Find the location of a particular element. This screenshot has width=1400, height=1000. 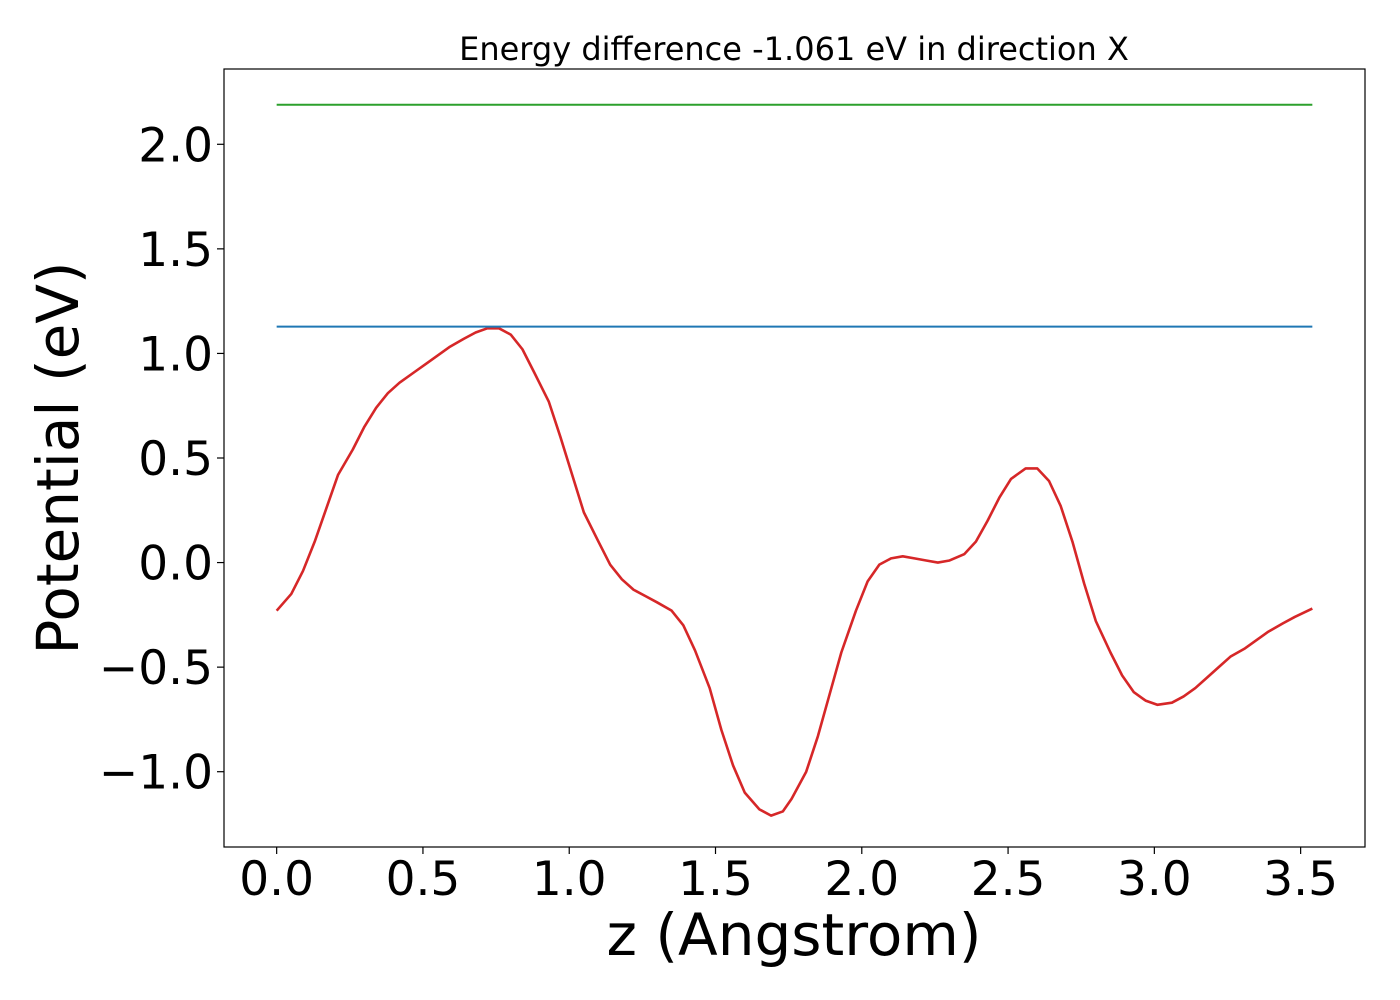

x-tick-label: 3.0 is located at coordinates (1154, 879).